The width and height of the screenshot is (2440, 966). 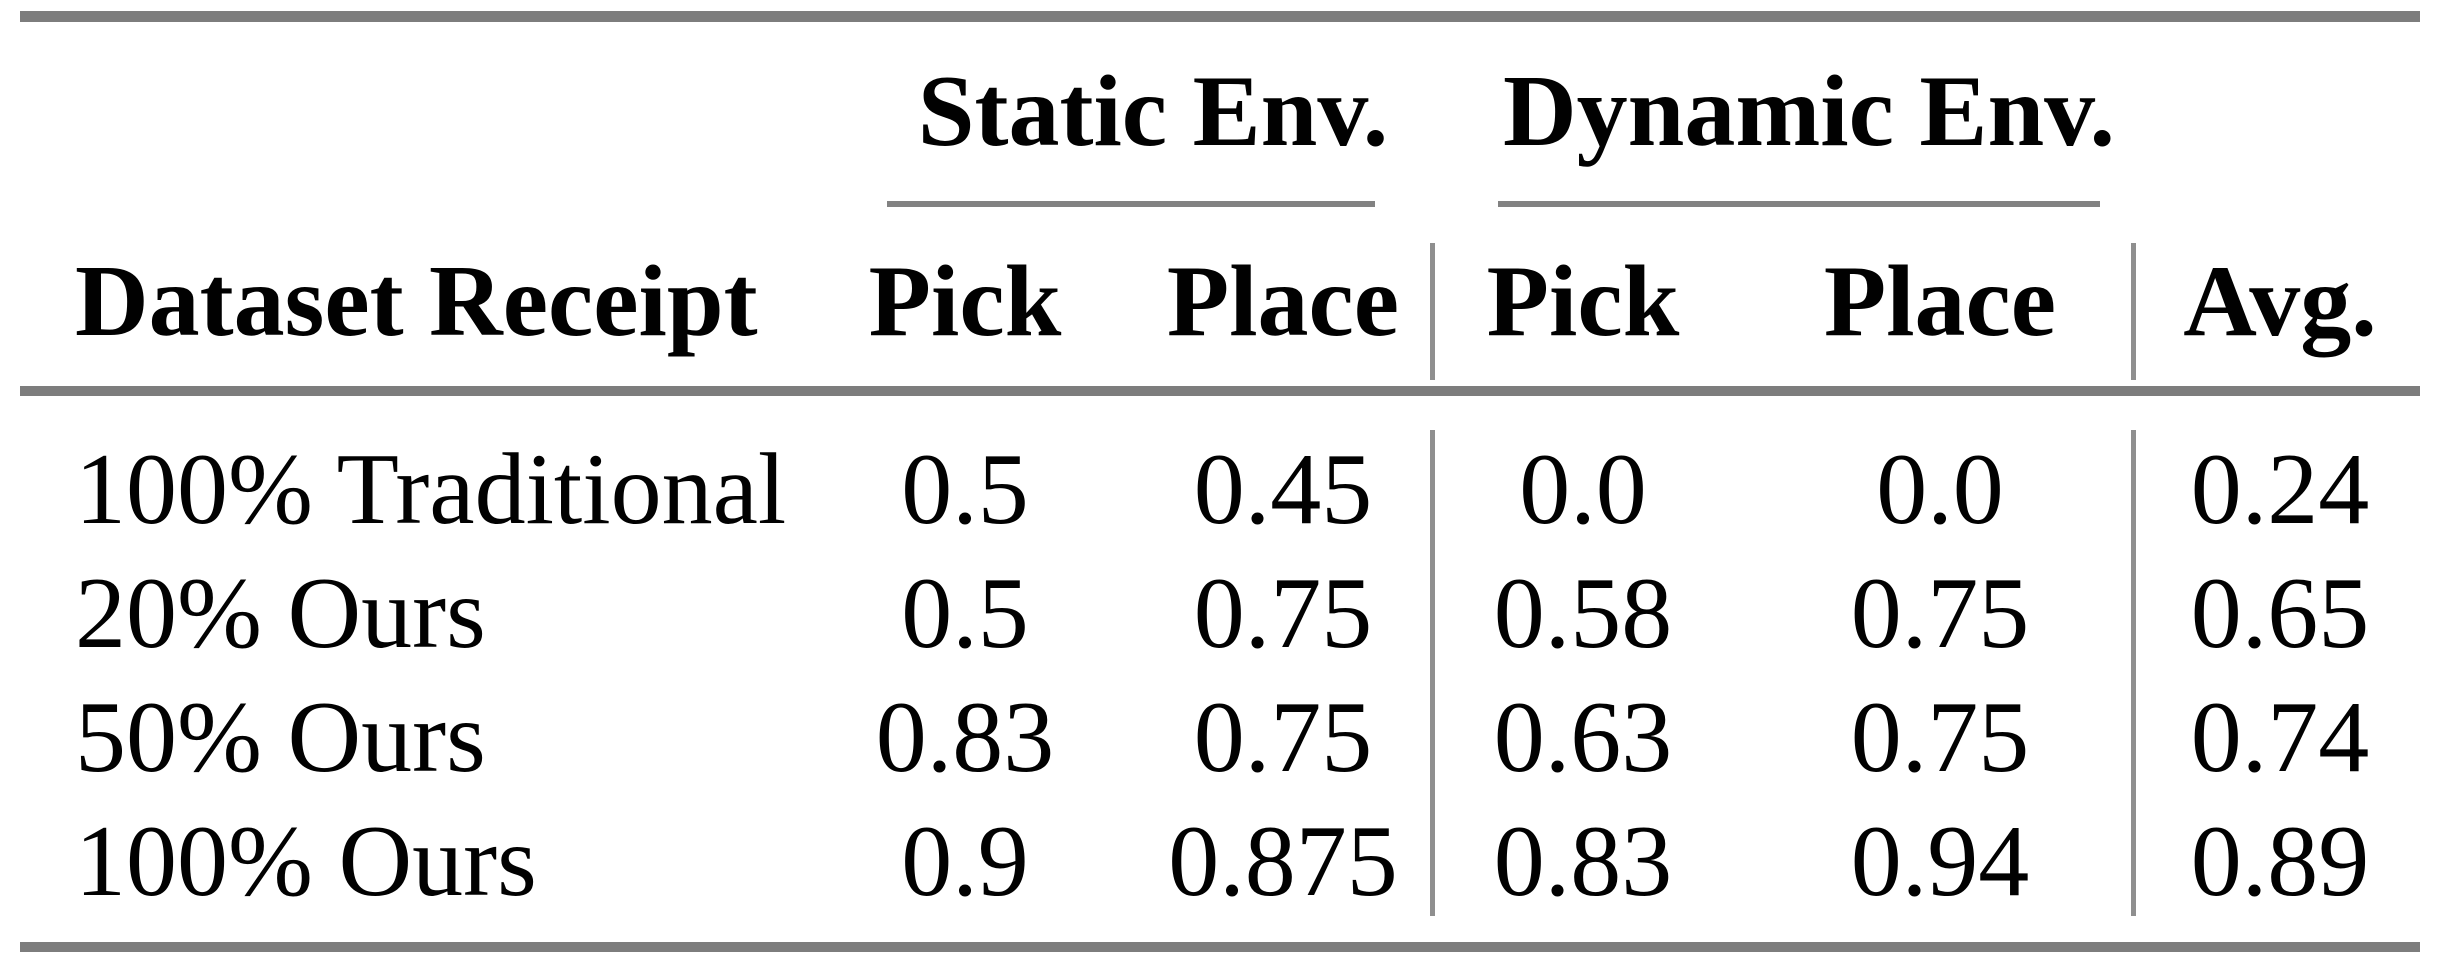 What do you see at coordinates (1283, 861) in the screenshot?
I see `cell-place-static: 0.875` at bounding box center [1283, 861].